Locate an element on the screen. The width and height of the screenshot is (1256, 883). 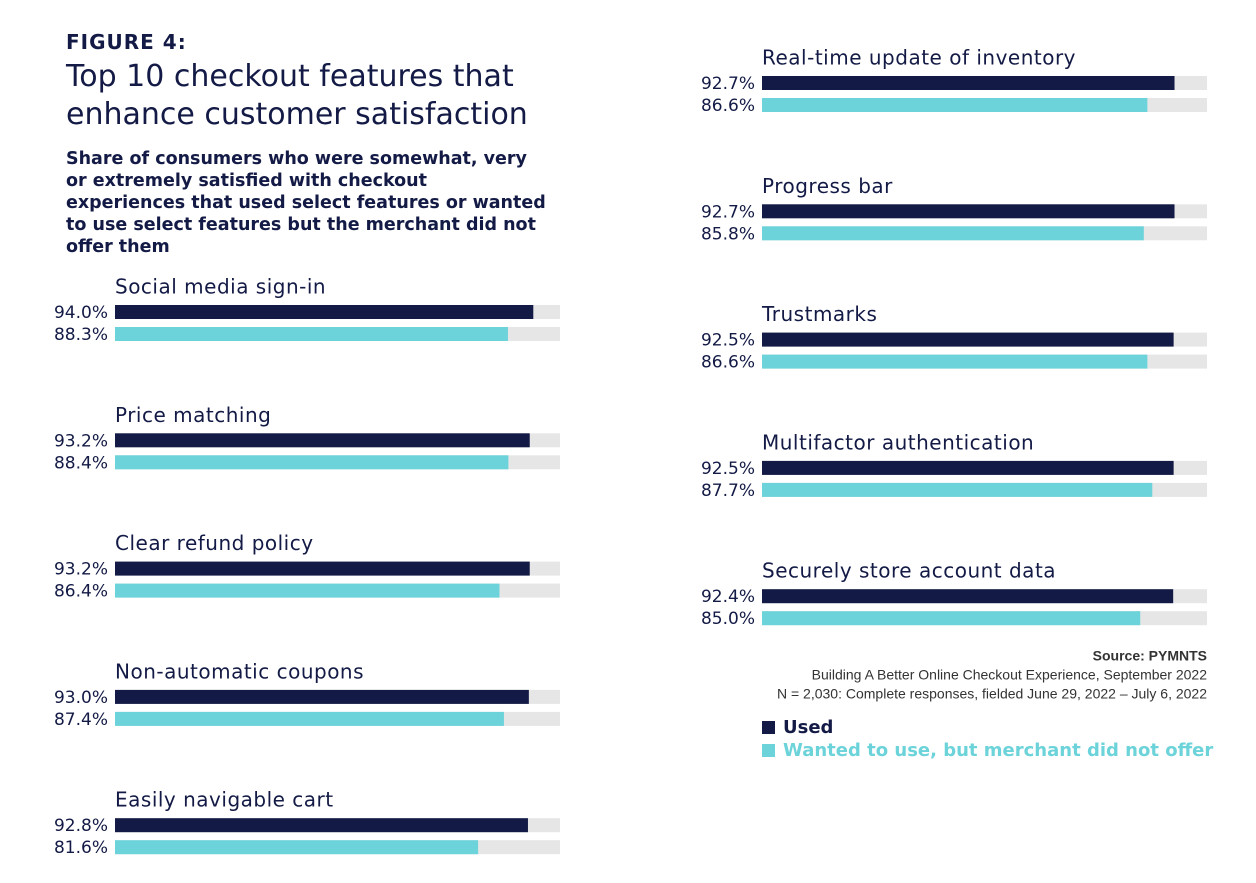
value-label: 85.8% is located at coordinates (728, 234).